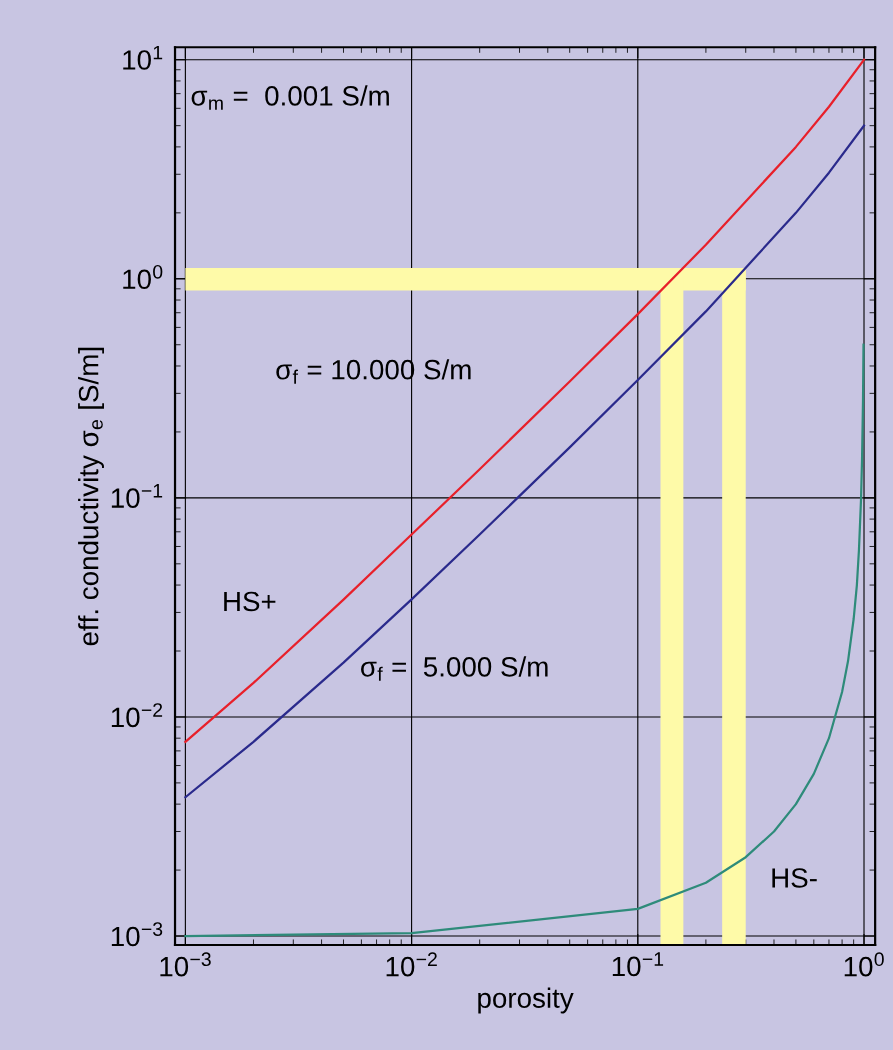 The image size is (893, 1050). Describe the element at coordinates (526, 1000) in the screenshot. I see `x-axis-title: porosity` at that location.